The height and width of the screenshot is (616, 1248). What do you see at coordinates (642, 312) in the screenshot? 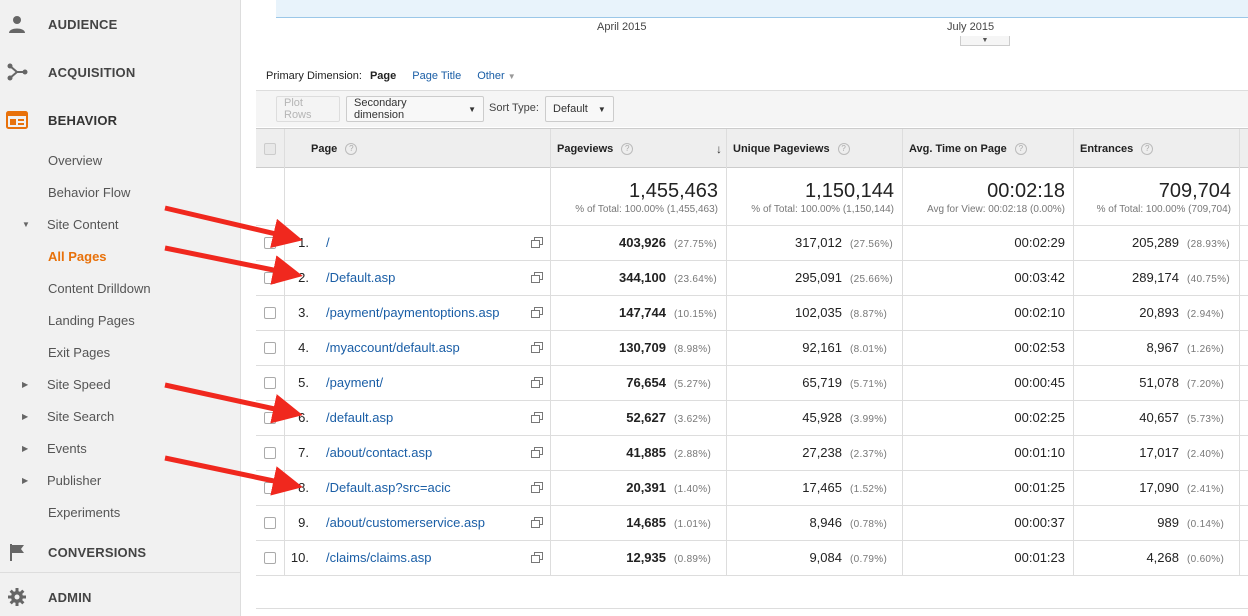
I see `pageviews-cell-value: 147,744` at bounding box center [642, 312].